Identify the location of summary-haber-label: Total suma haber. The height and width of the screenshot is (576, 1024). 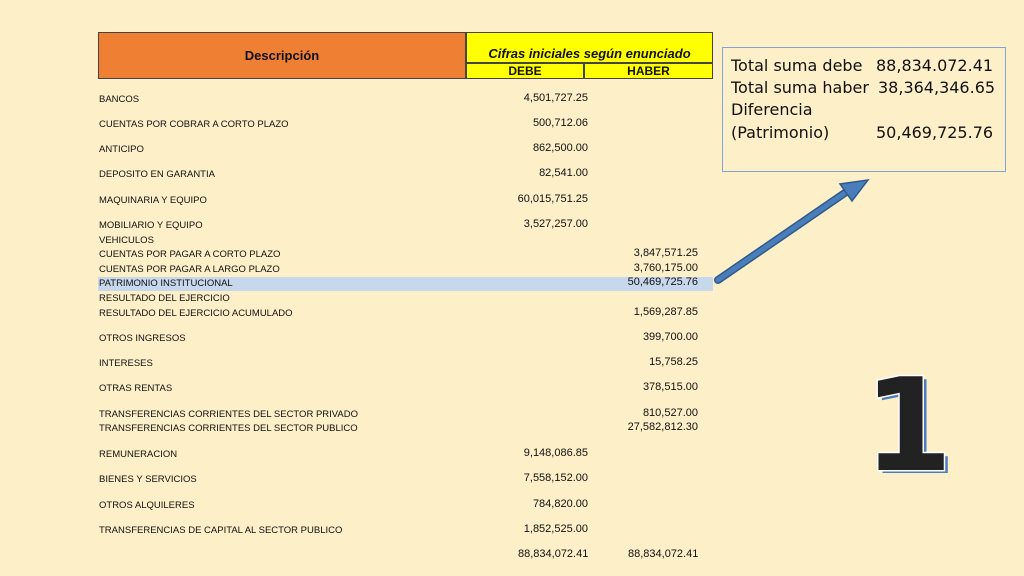
(800, 87).